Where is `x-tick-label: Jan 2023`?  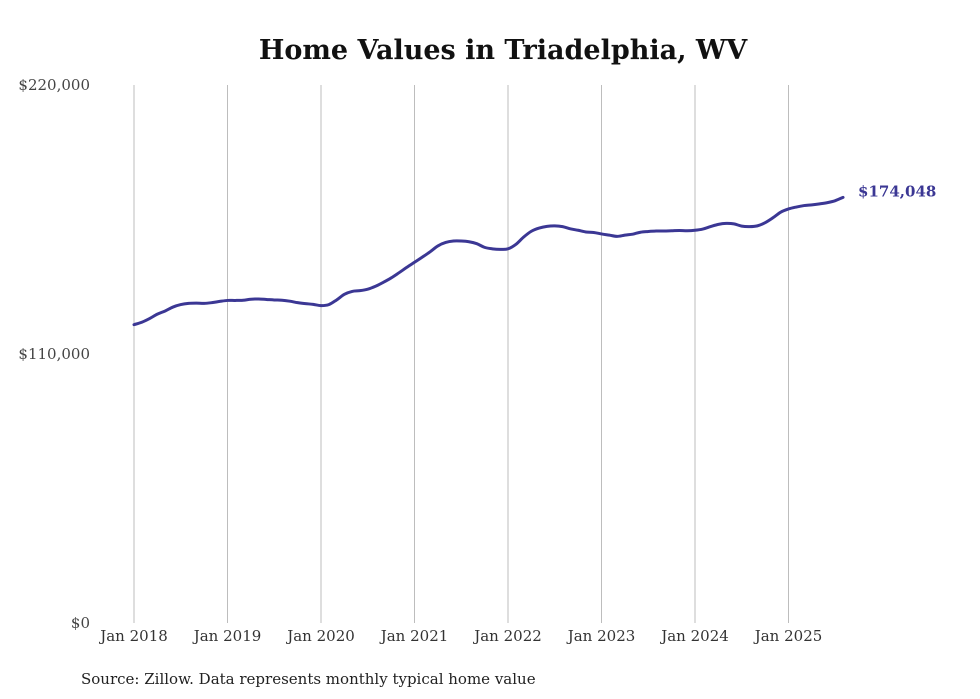 x-tick-label: Jan 2023 is located at coordinates (601, 636).